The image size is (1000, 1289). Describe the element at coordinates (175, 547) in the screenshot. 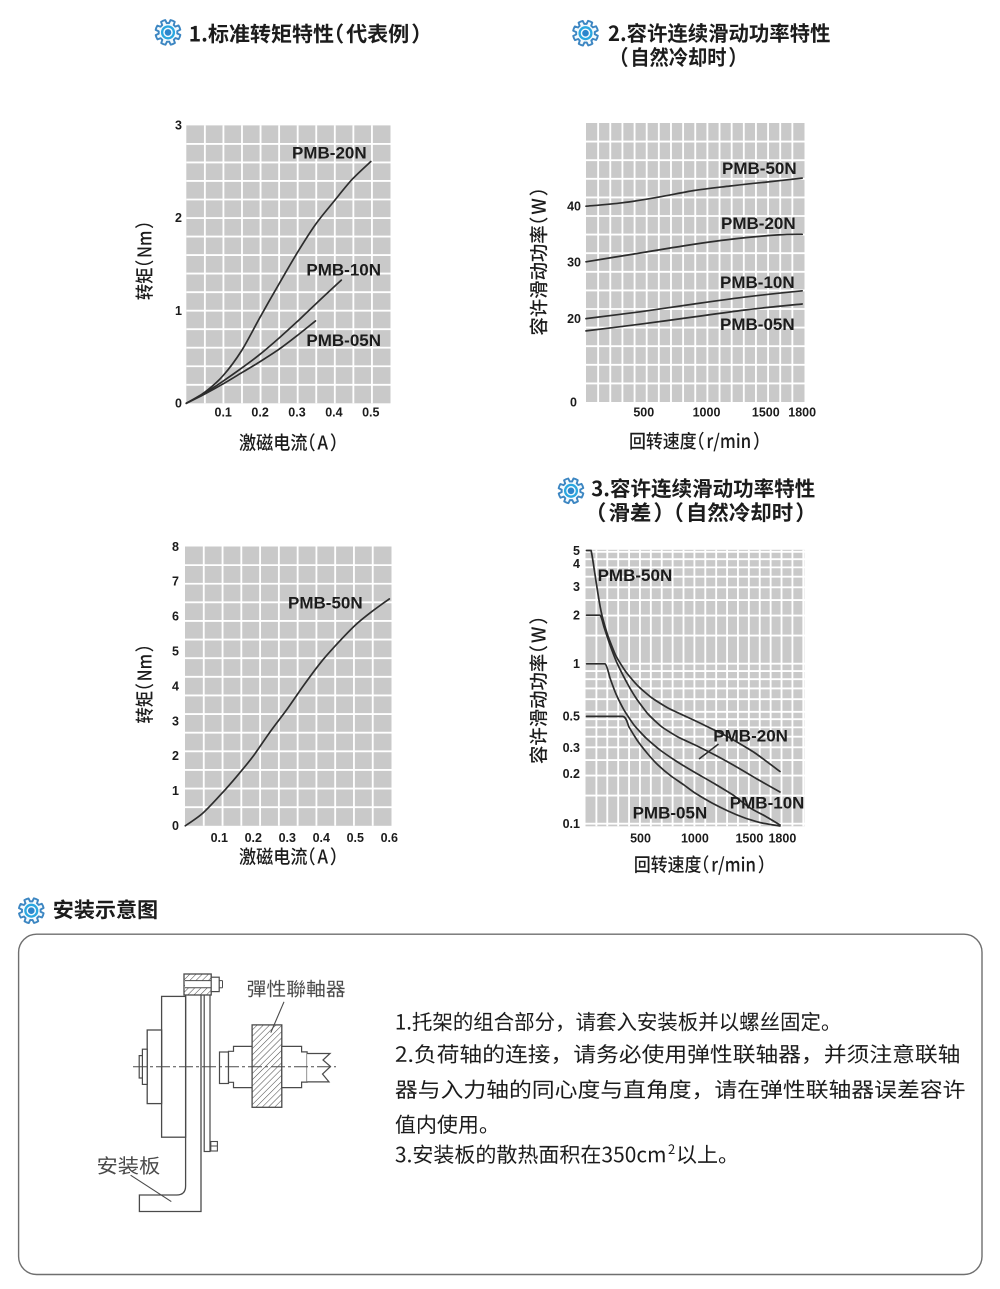

I see `svg-text: 8` at that location.